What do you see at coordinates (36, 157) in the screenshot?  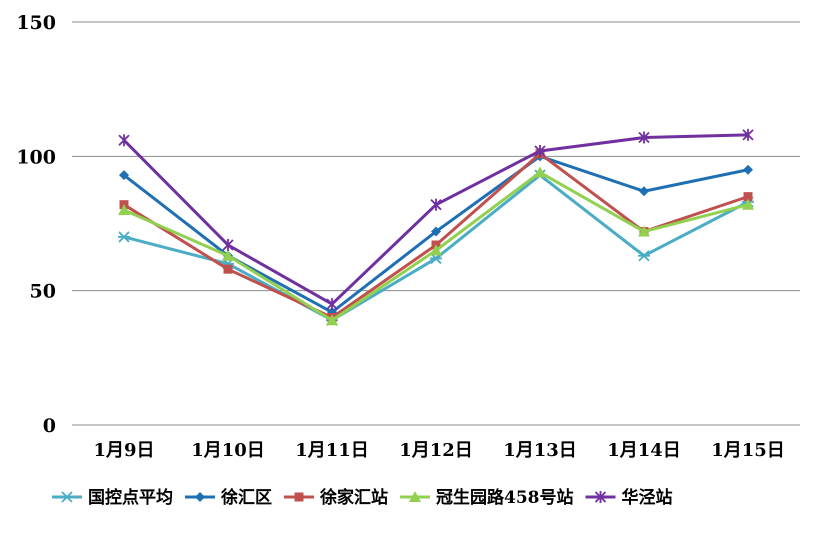 I see `y-tick-label: 100` at bounding box center [36, 157].